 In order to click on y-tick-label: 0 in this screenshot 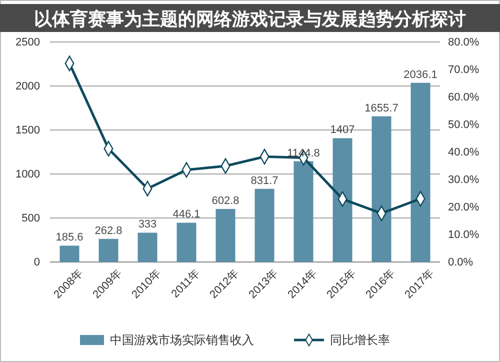, I will do `click(37, 262)`.